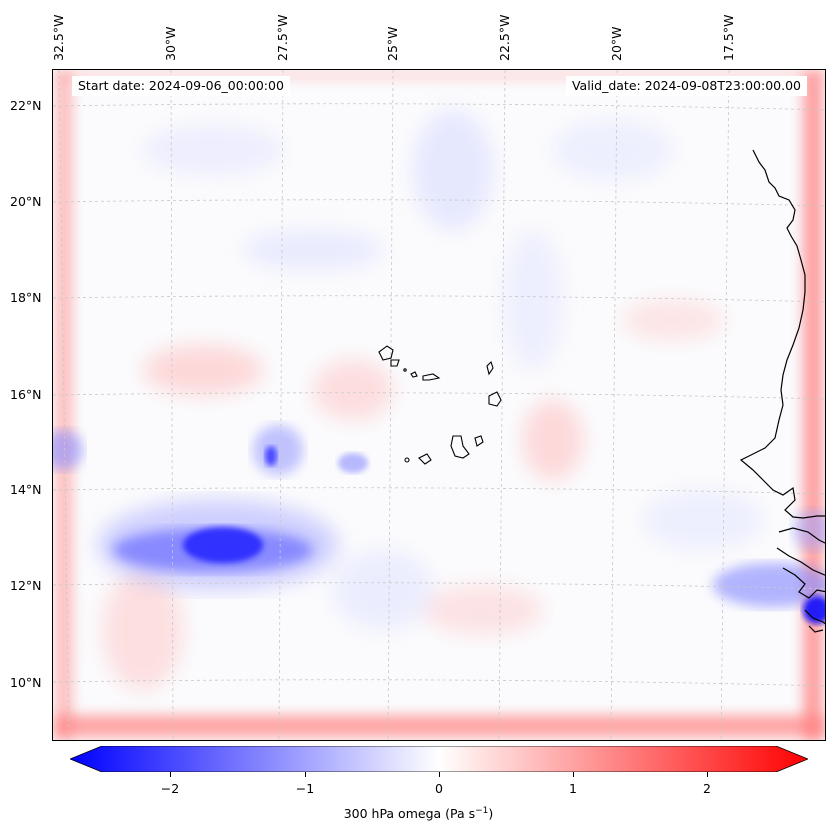 The image size is (837, 839). I want to click on cape-verde-islands, so click(440, 405).